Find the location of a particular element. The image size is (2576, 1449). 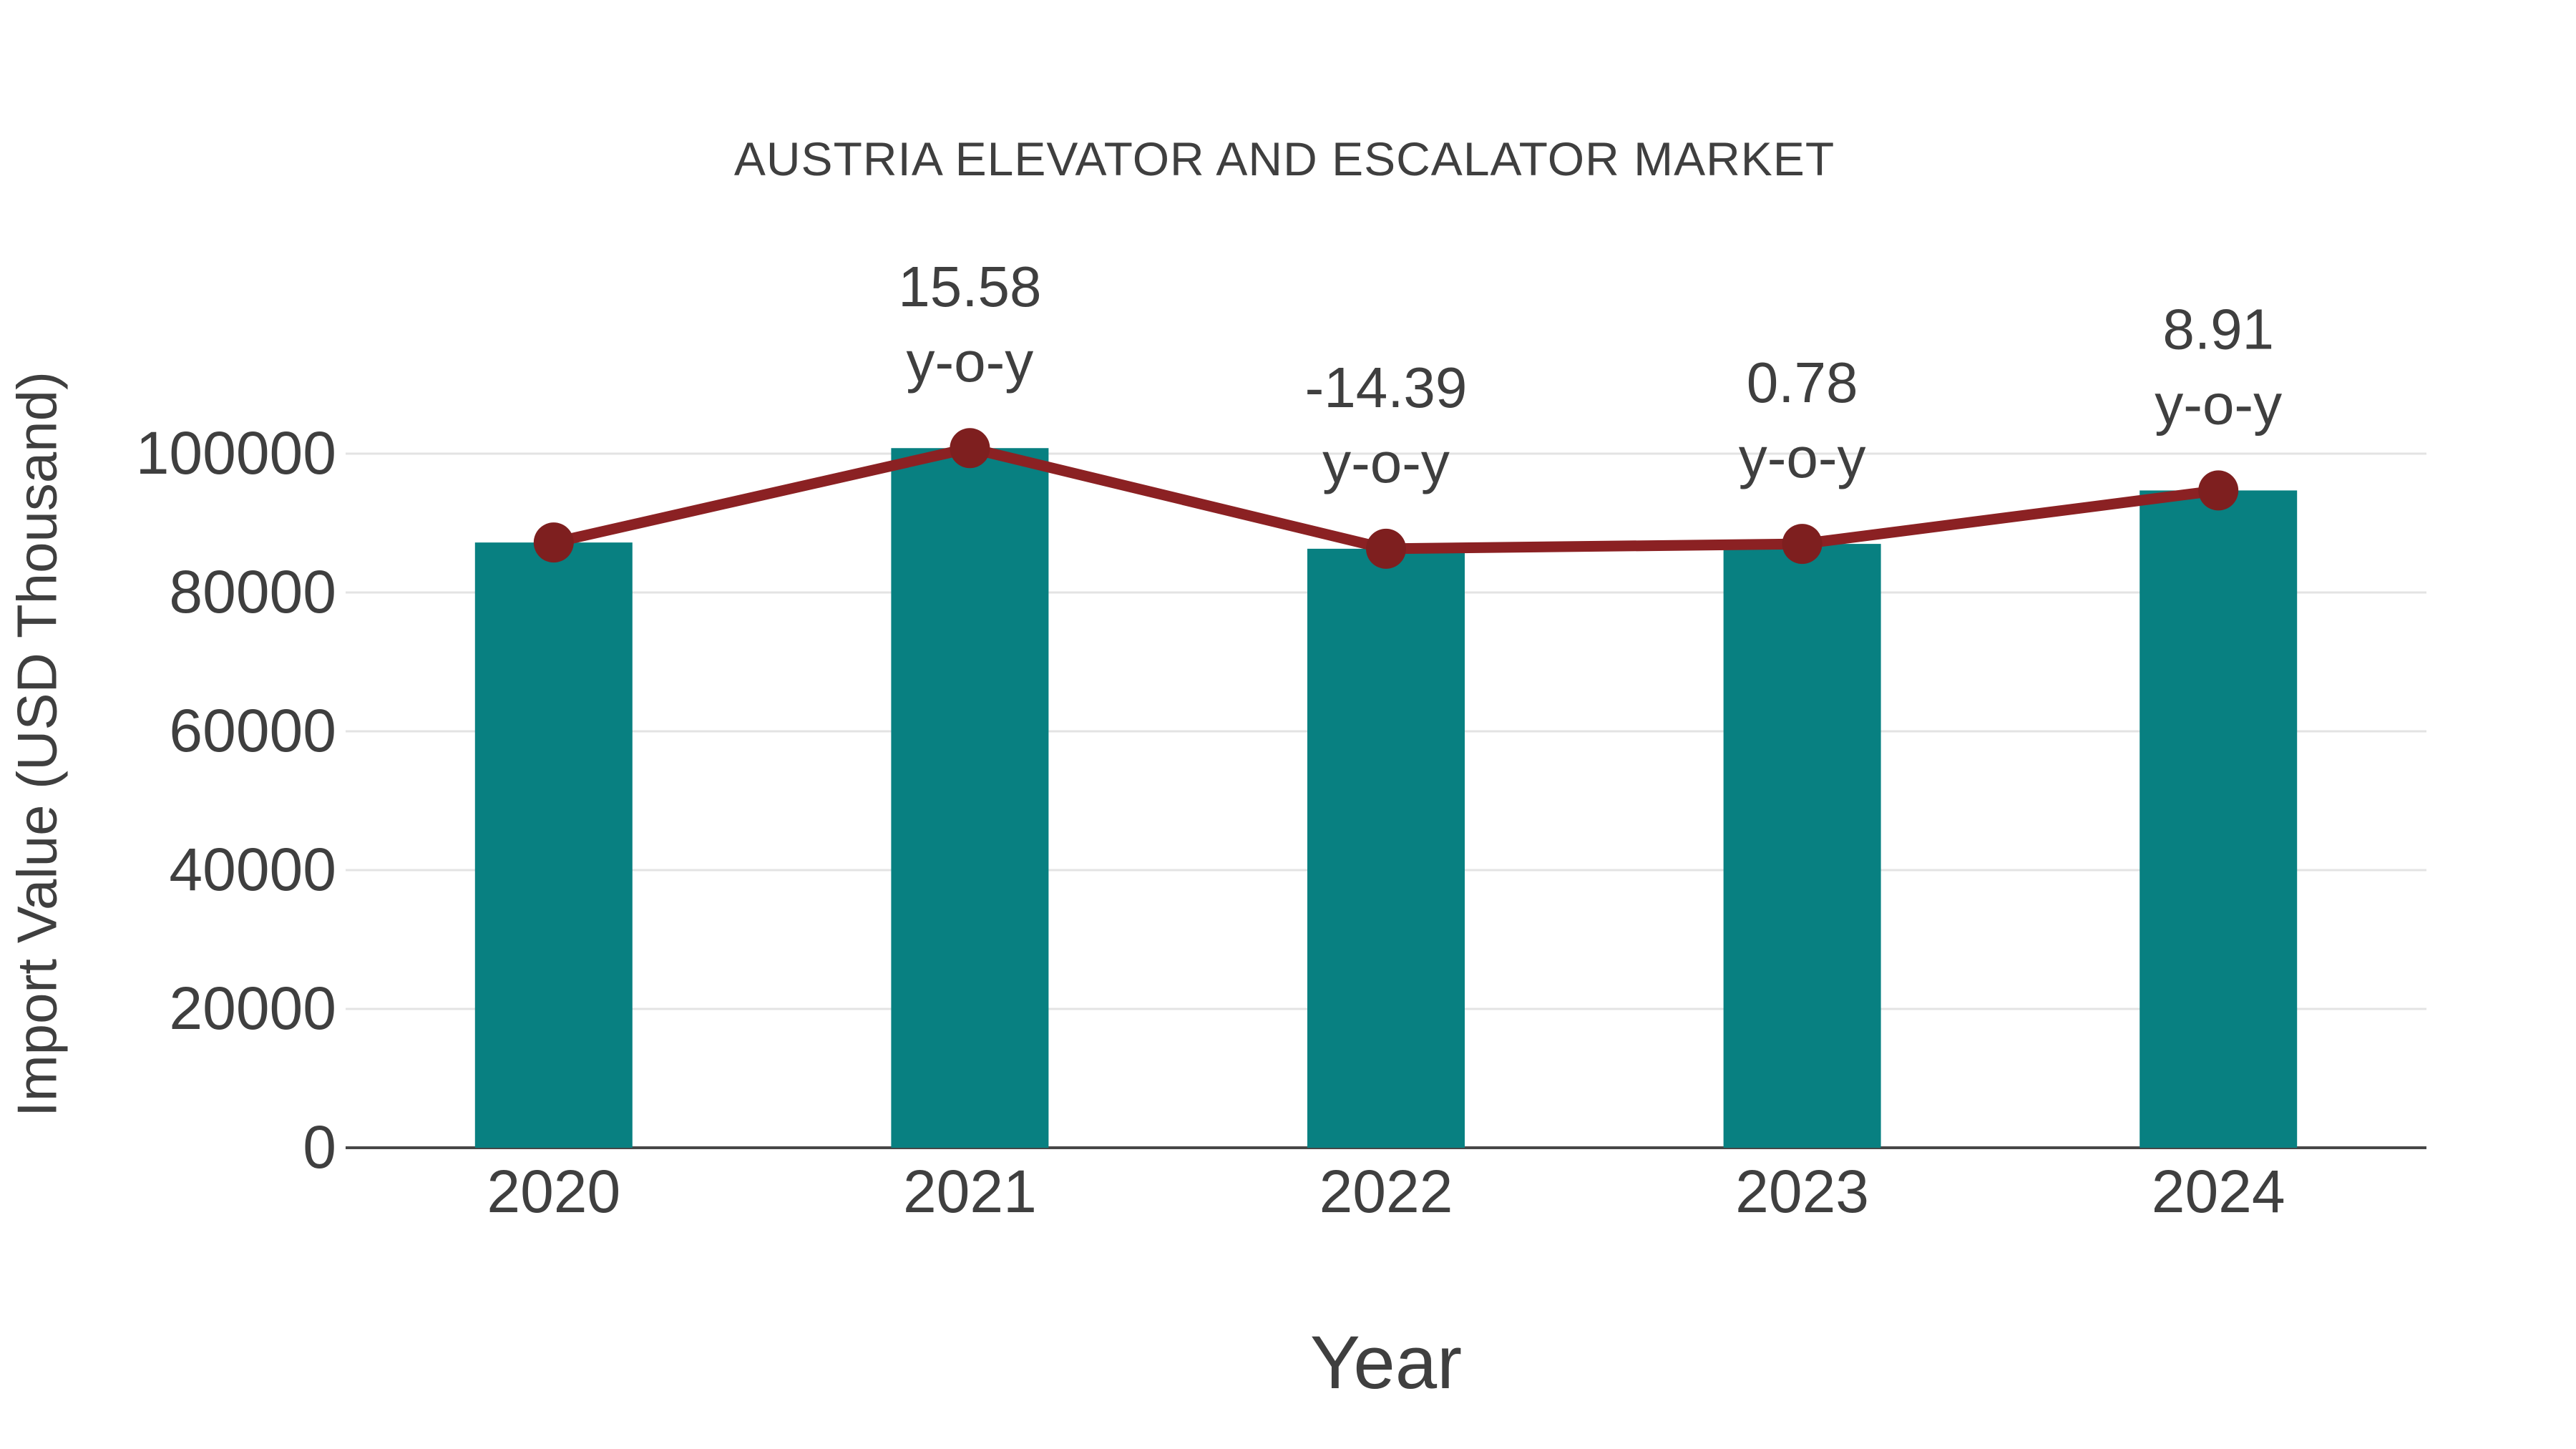

y-tick-label: 20000 is located at coordinates (252, 1008).